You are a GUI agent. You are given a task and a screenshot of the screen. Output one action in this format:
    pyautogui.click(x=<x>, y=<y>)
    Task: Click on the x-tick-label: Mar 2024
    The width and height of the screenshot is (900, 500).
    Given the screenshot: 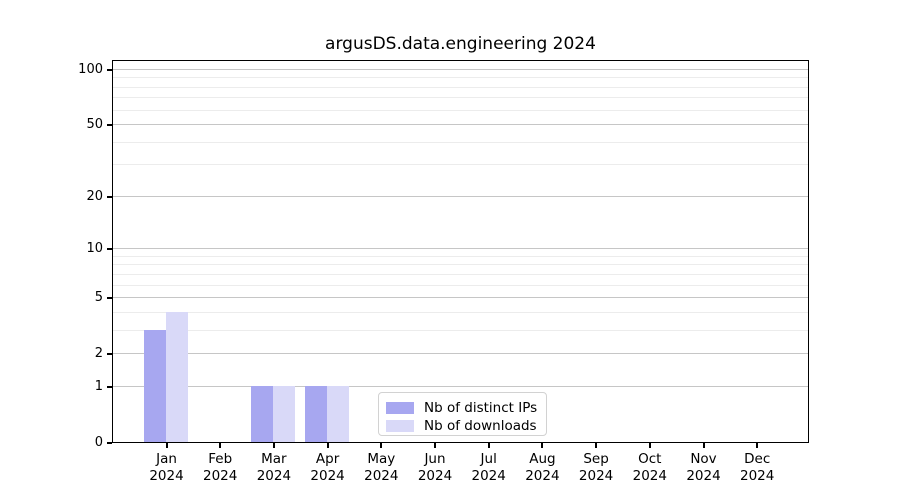 What is the action you would take?
    pyautogui.click(x=274, y=468)
    